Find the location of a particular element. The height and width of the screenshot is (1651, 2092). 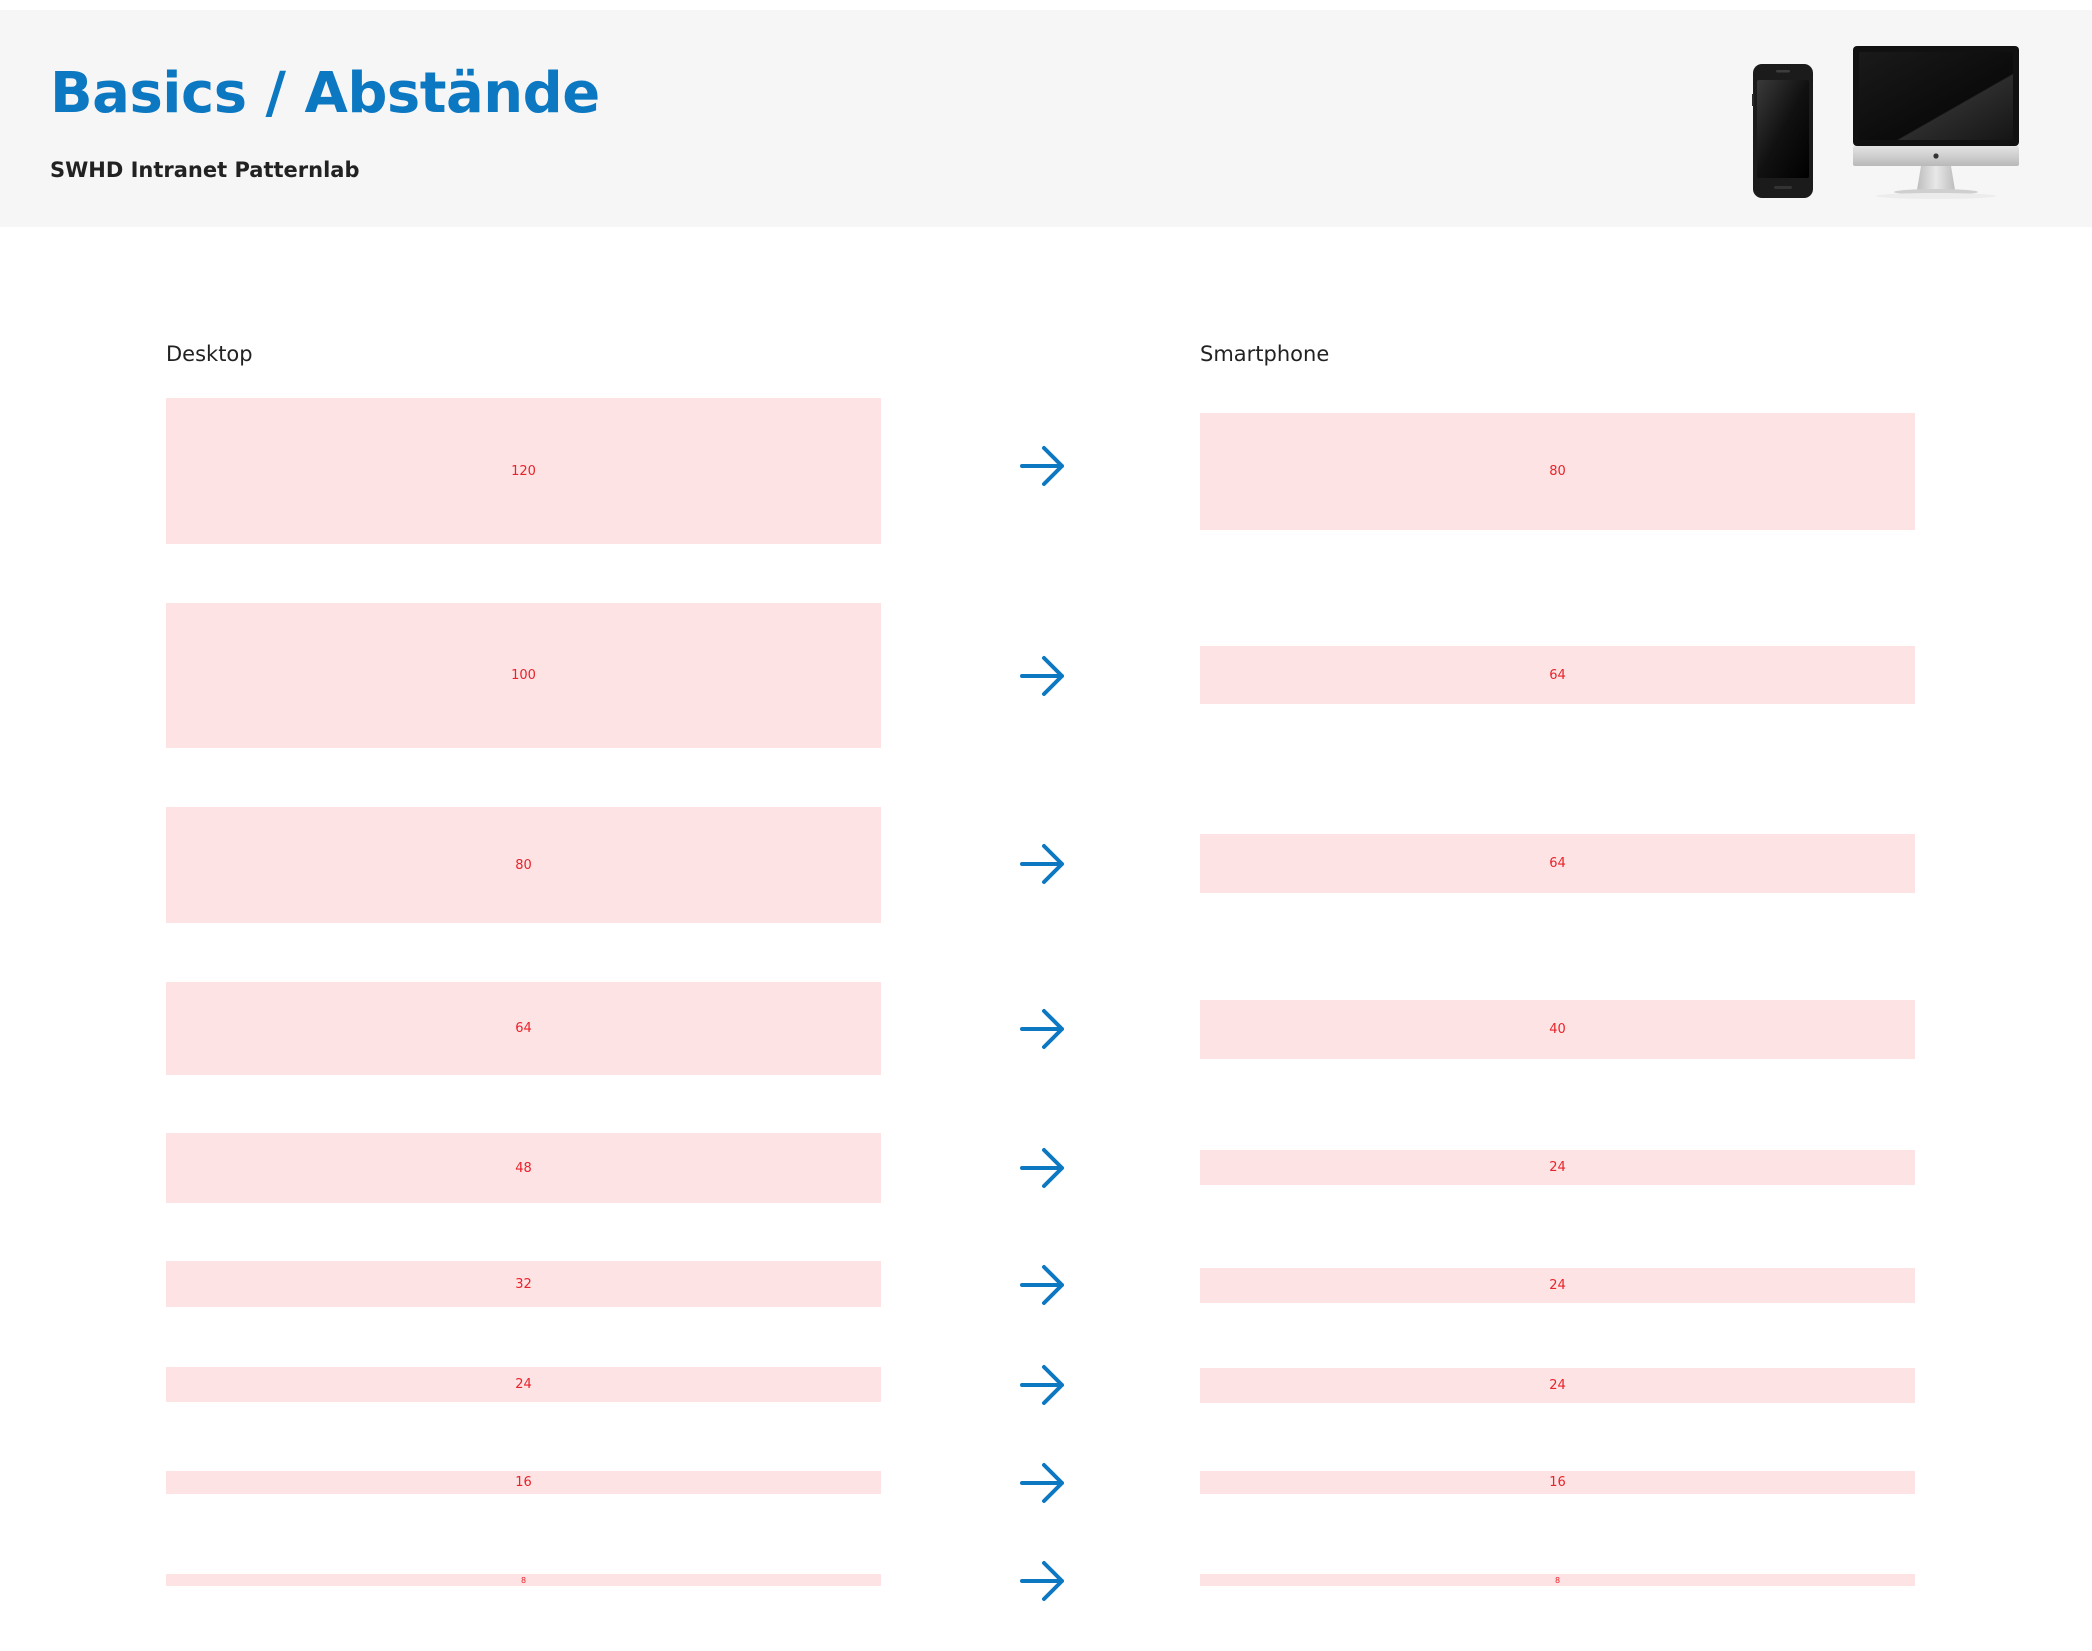

desktop-monitor-icon is located at coordinates (1936, 122).